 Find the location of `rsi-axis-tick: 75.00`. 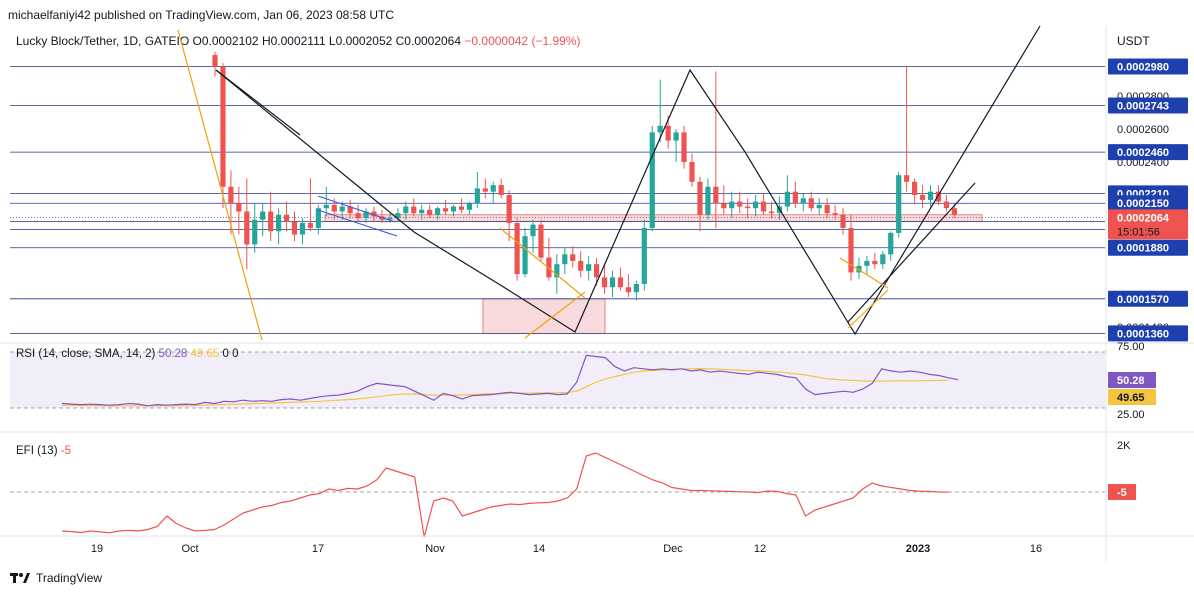

rsi-axis-tick: 75.00 is located at coordinates (1131, 347).